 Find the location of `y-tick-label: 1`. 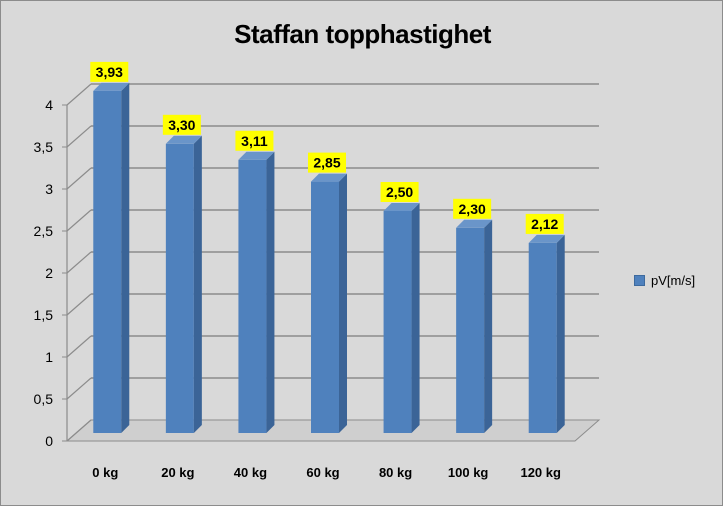

y-tick-label: 1 is located at coordinates (49, 357).